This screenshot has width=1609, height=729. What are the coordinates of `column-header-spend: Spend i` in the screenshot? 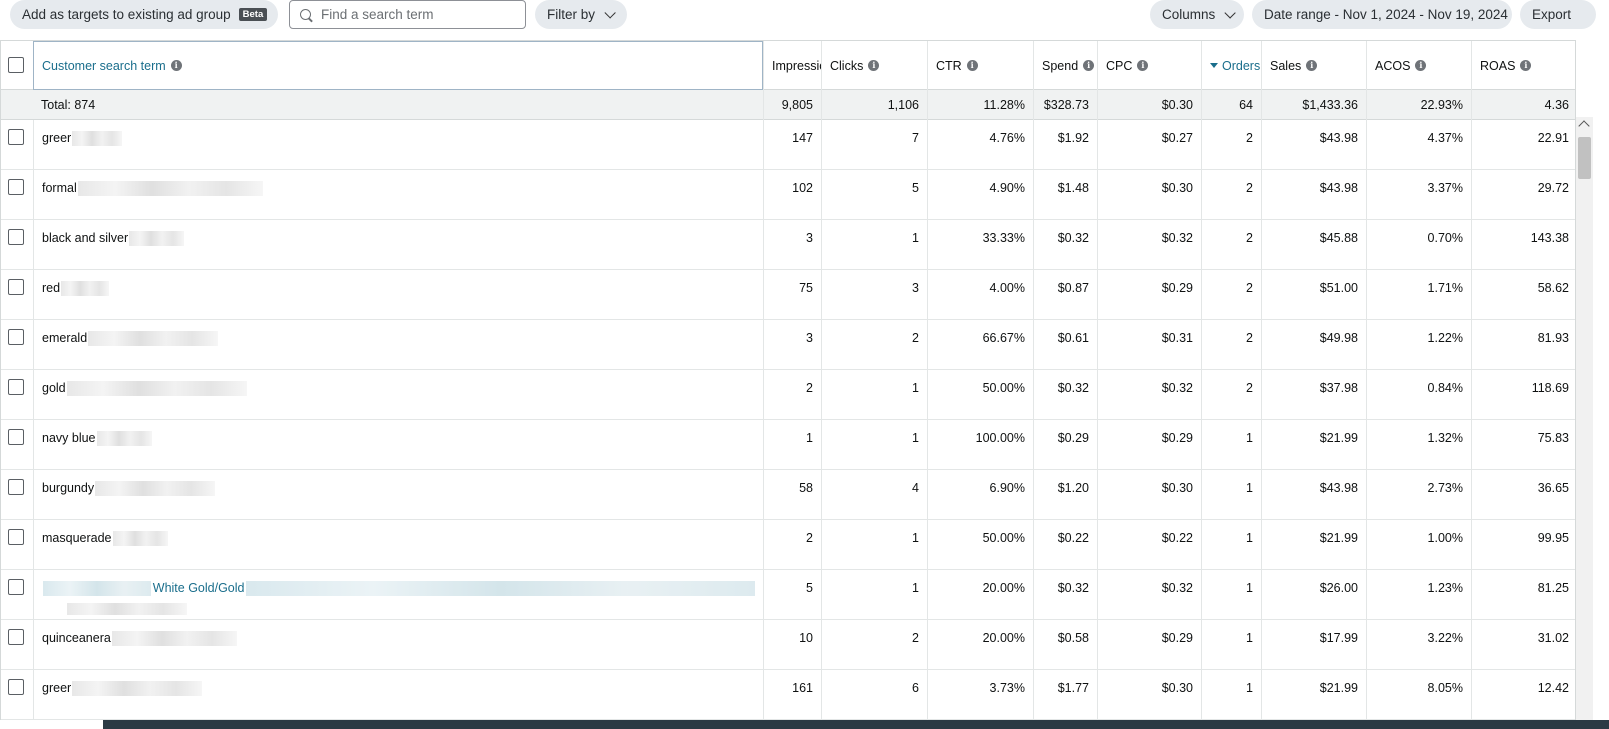 It's located at (1065, 65).